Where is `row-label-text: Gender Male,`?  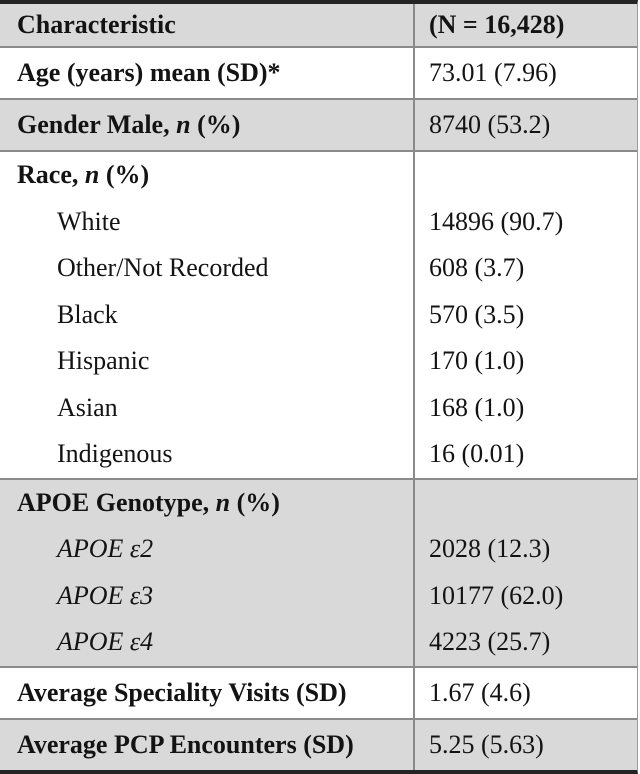
row-label-text: Gender Male, is located at coordinates (97, 124).